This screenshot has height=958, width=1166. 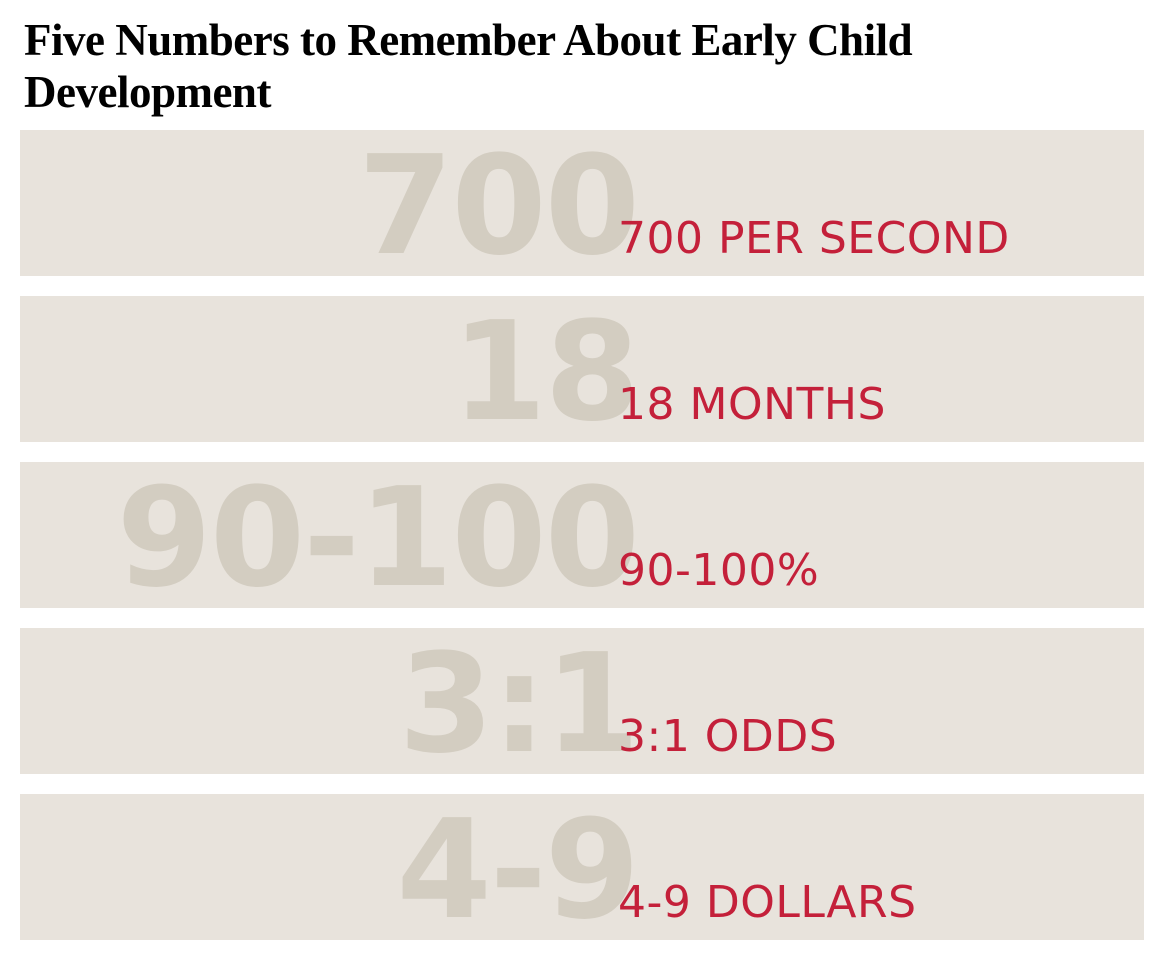 What do you see at coordinates (719, 570) in the screenshot?
I see `number-label-90-100-percent: 90-100%` at bounding box center [719, 570].